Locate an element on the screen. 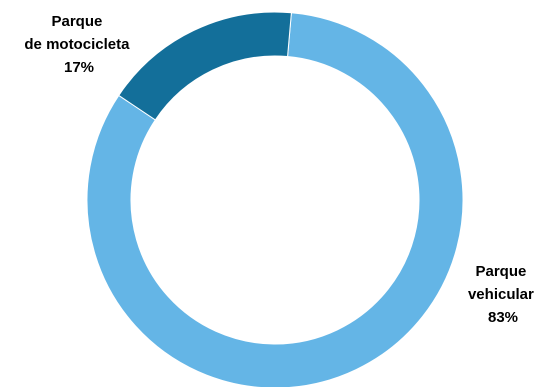 The image size is (550, 387). label-parque-motocicleta-value: 17% is located at coordinates (79, 67).